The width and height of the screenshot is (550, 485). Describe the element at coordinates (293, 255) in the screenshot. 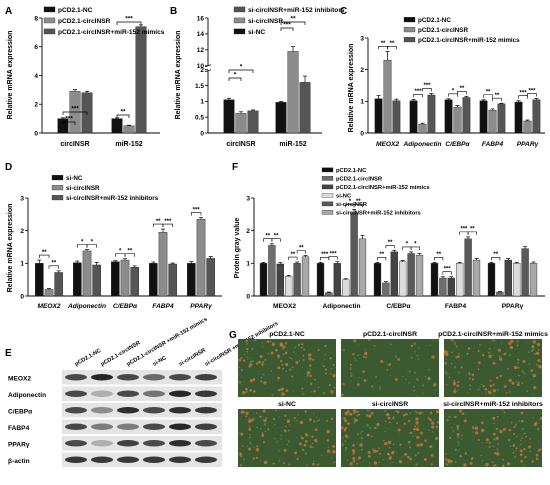

I see `significance-label: **` at that location.